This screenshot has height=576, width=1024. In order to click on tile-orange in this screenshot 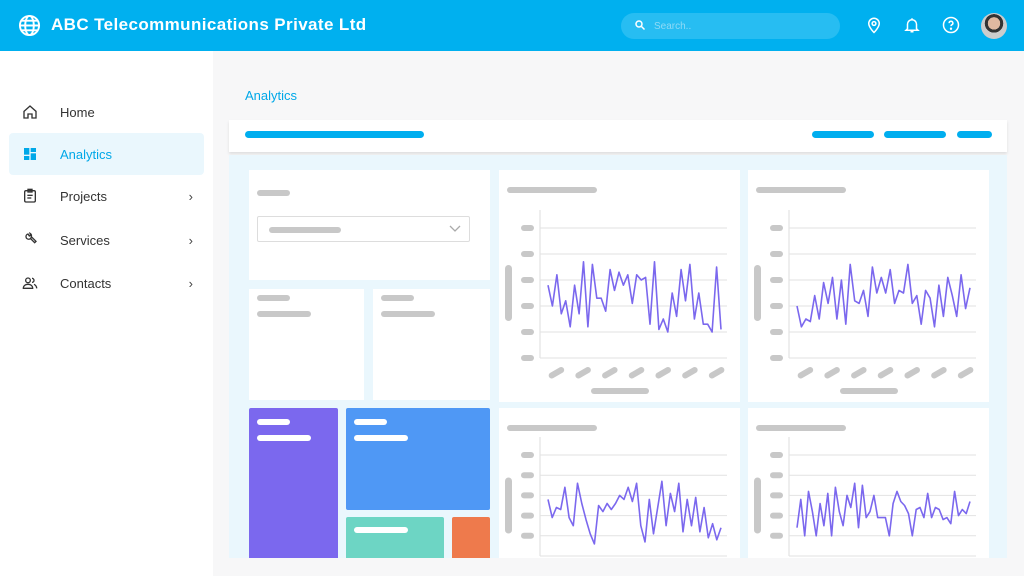, I will do `click(471, 537)`.